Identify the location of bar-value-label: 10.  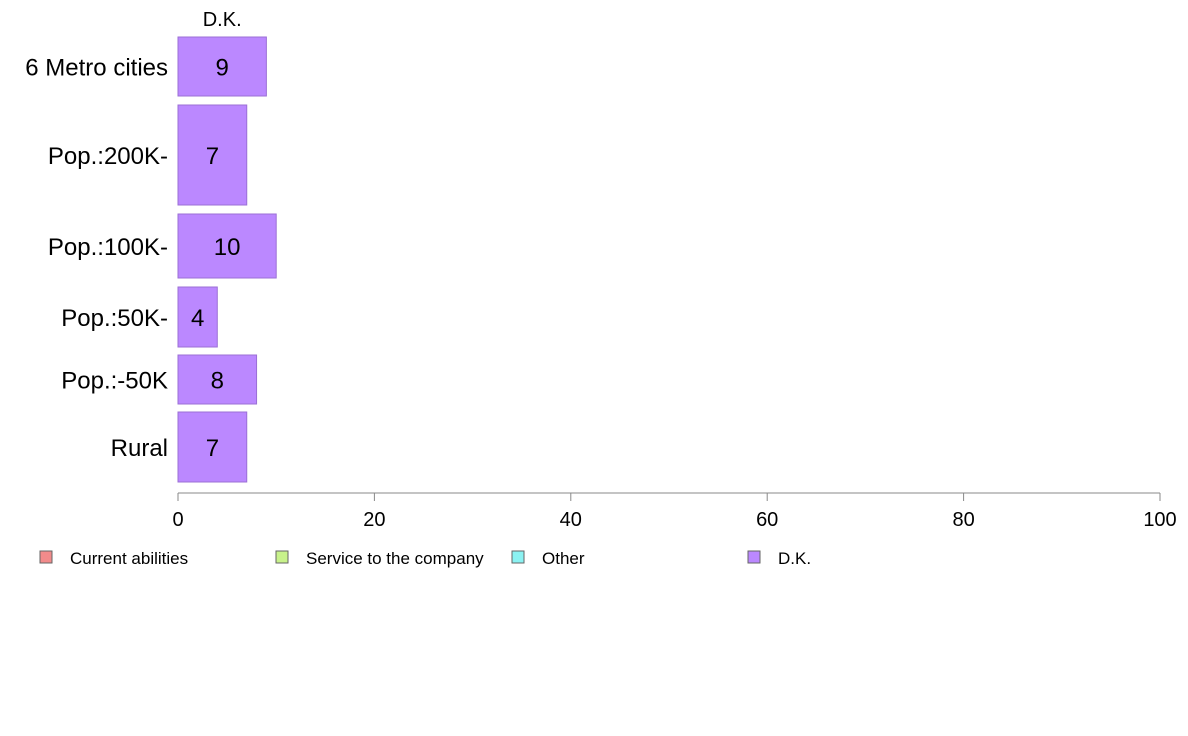
(227, 247).